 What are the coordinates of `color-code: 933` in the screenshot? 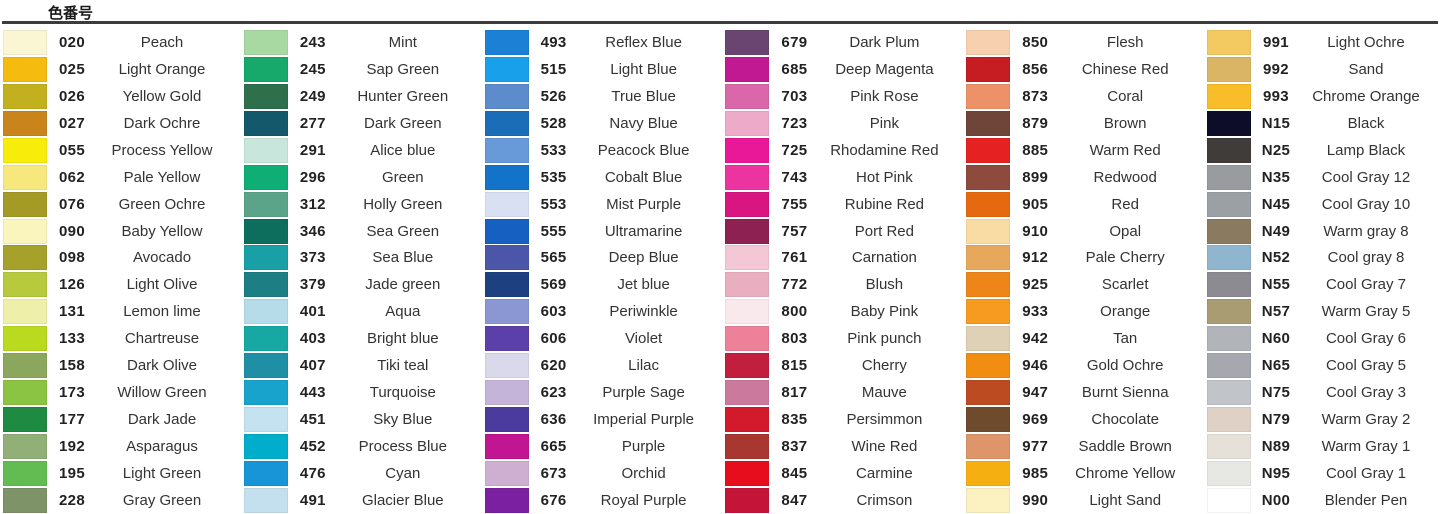 It's located at (1035, 312).